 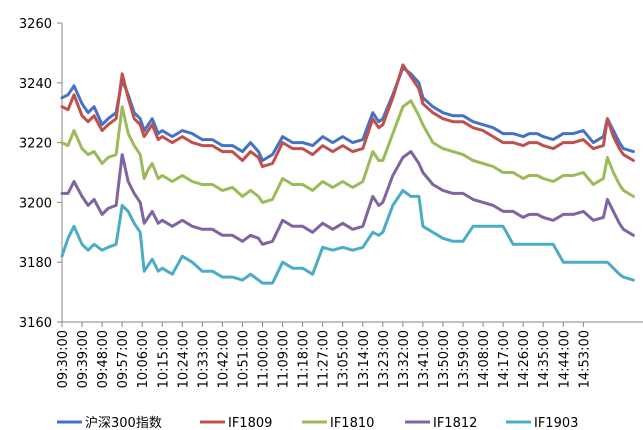 What do you see at coordinates (35, 144) in the screenshot?
I see `y-tick-label: 3220` at bounding box center [35, 144].